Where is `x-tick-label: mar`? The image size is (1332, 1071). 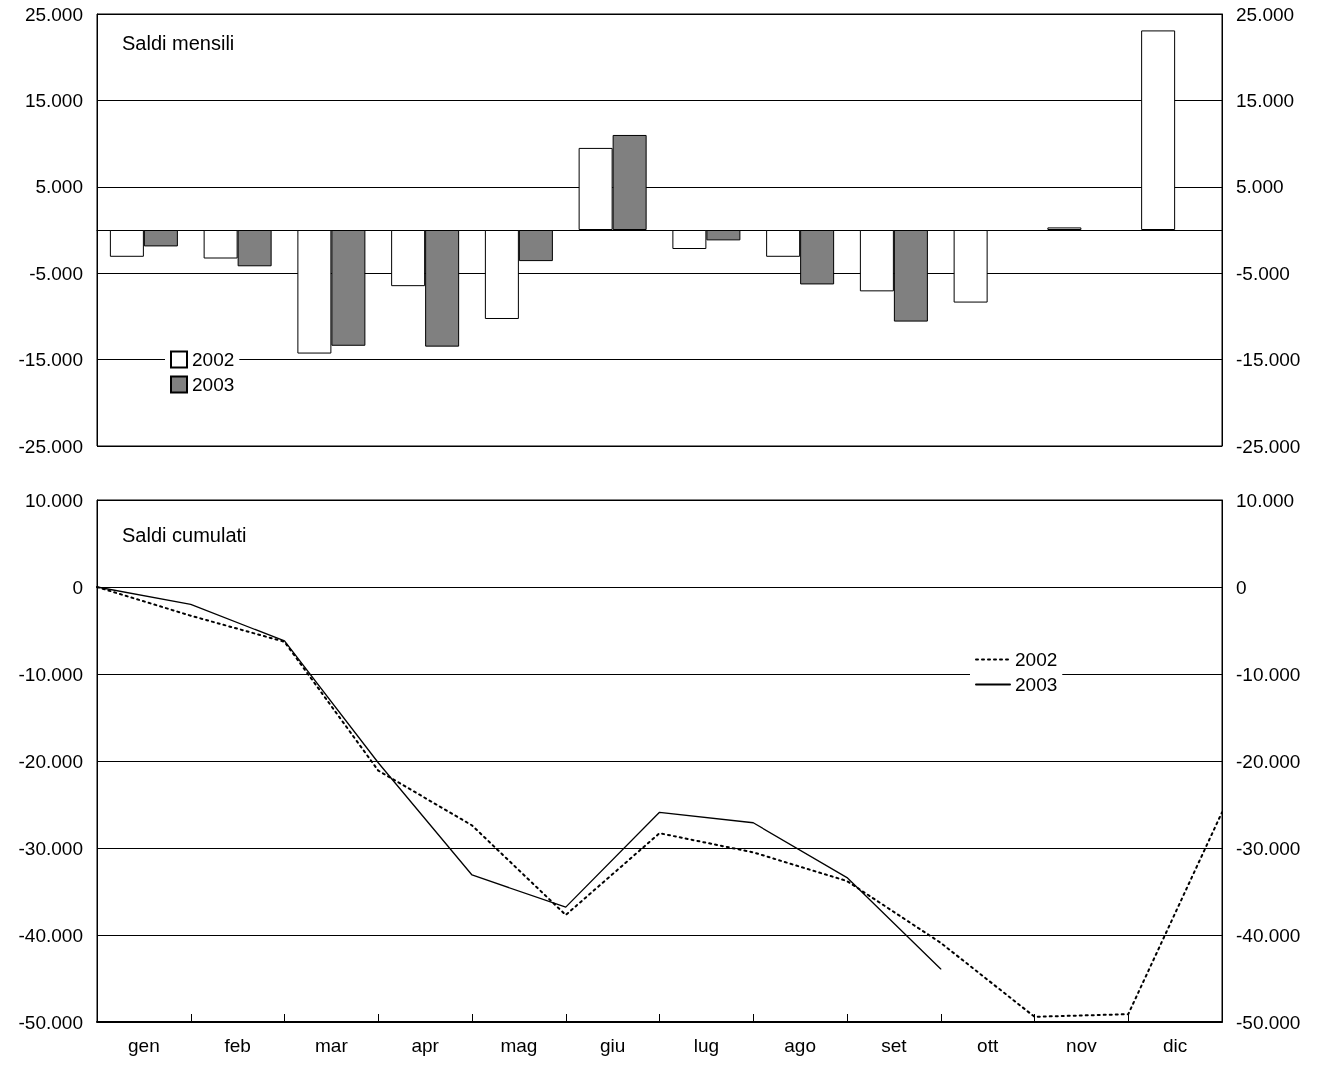
x-tick-label: mar is located at coordinates (332, 1045).